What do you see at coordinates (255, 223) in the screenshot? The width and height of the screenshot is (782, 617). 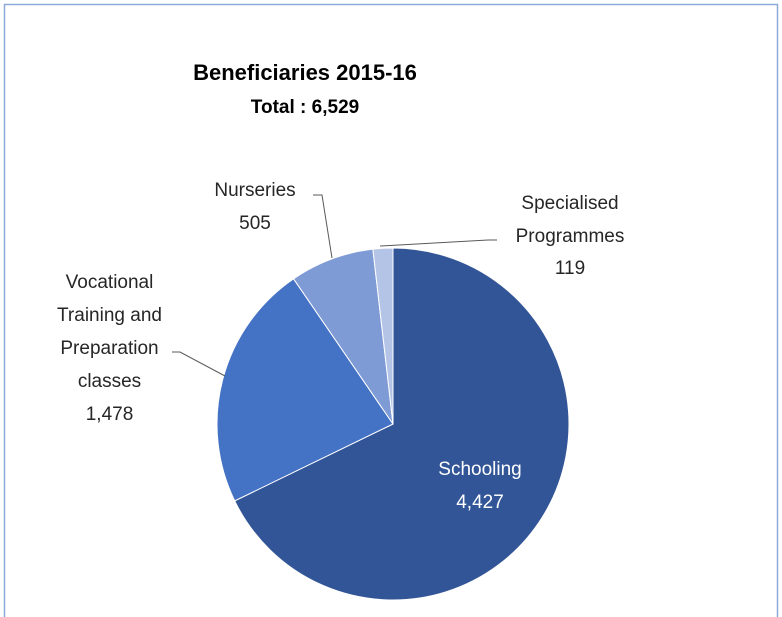 I see `value-label: 505` at bounding box center [255, 223].